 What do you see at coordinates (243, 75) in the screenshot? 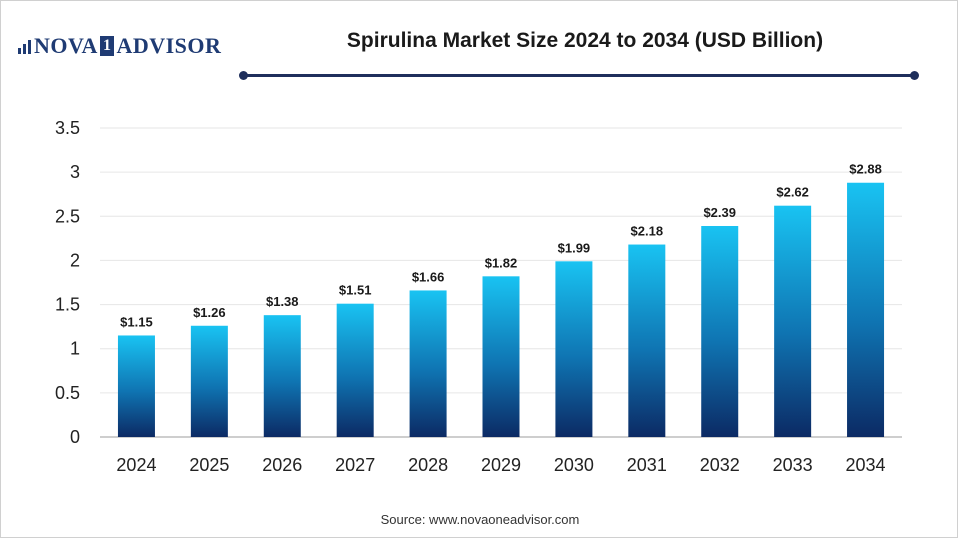
I see `divider-dot-left` at bounding box center [243, 75].